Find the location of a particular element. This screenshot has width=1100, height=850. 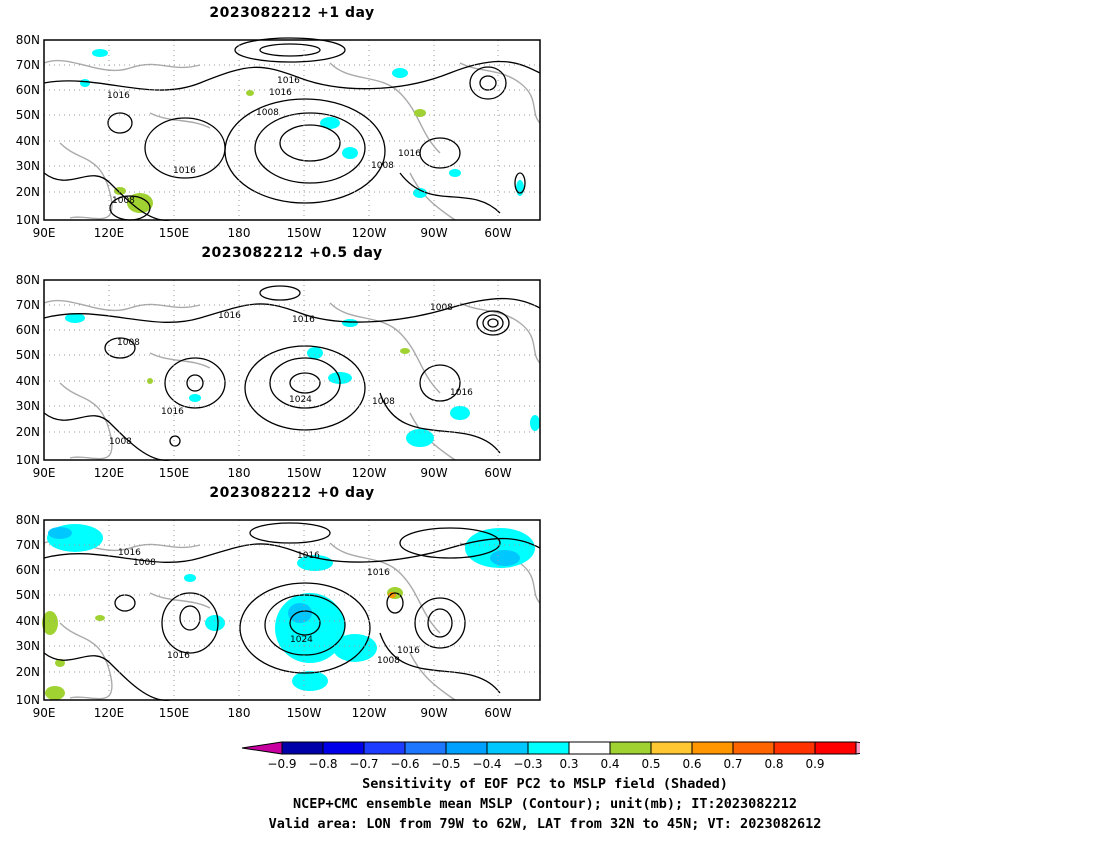

map-panel-2: 2023082212 +0.5 day is located at coordinates (280, 362).